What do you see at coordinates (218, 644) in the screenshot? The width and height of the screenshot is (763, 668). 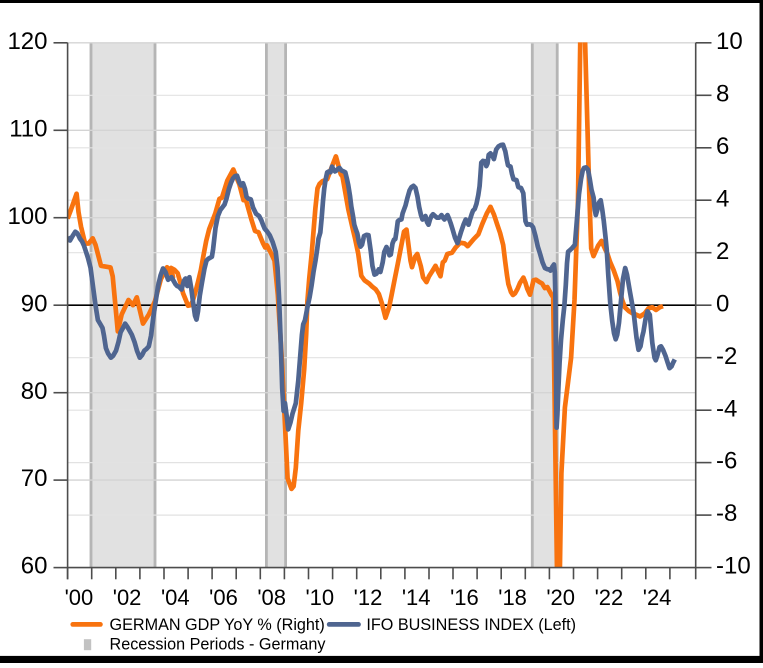 I see `svg-text: Recession Periods - Germany` at bounding box center [218, 644].